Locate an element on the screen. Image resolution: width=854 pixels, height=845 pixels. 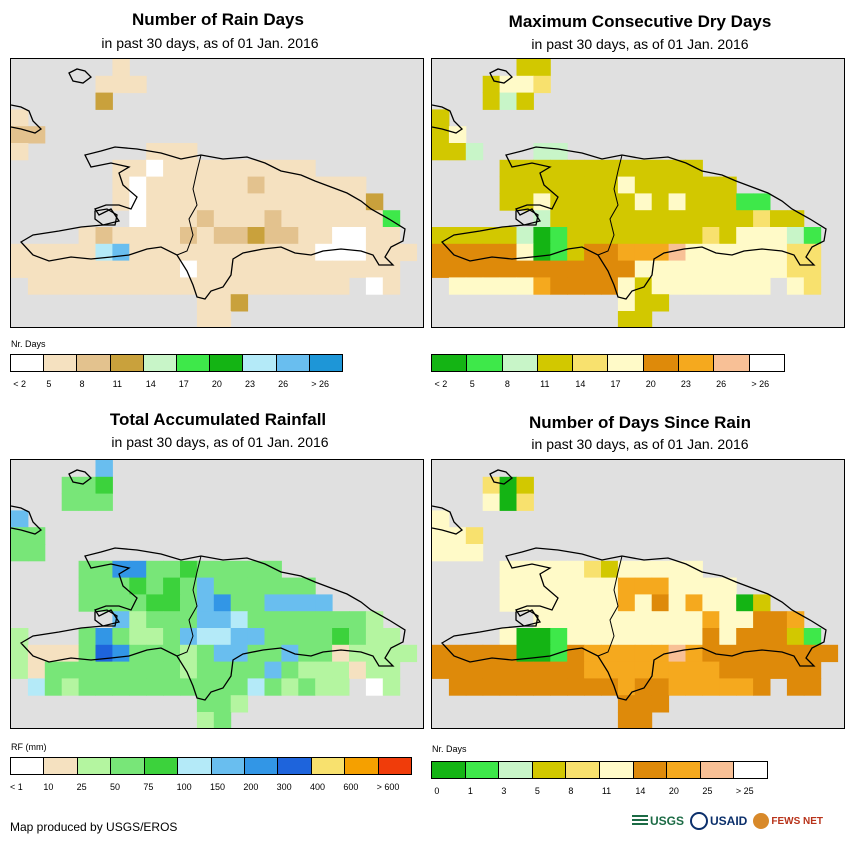
island-outline is located at coordinates (212, 624).